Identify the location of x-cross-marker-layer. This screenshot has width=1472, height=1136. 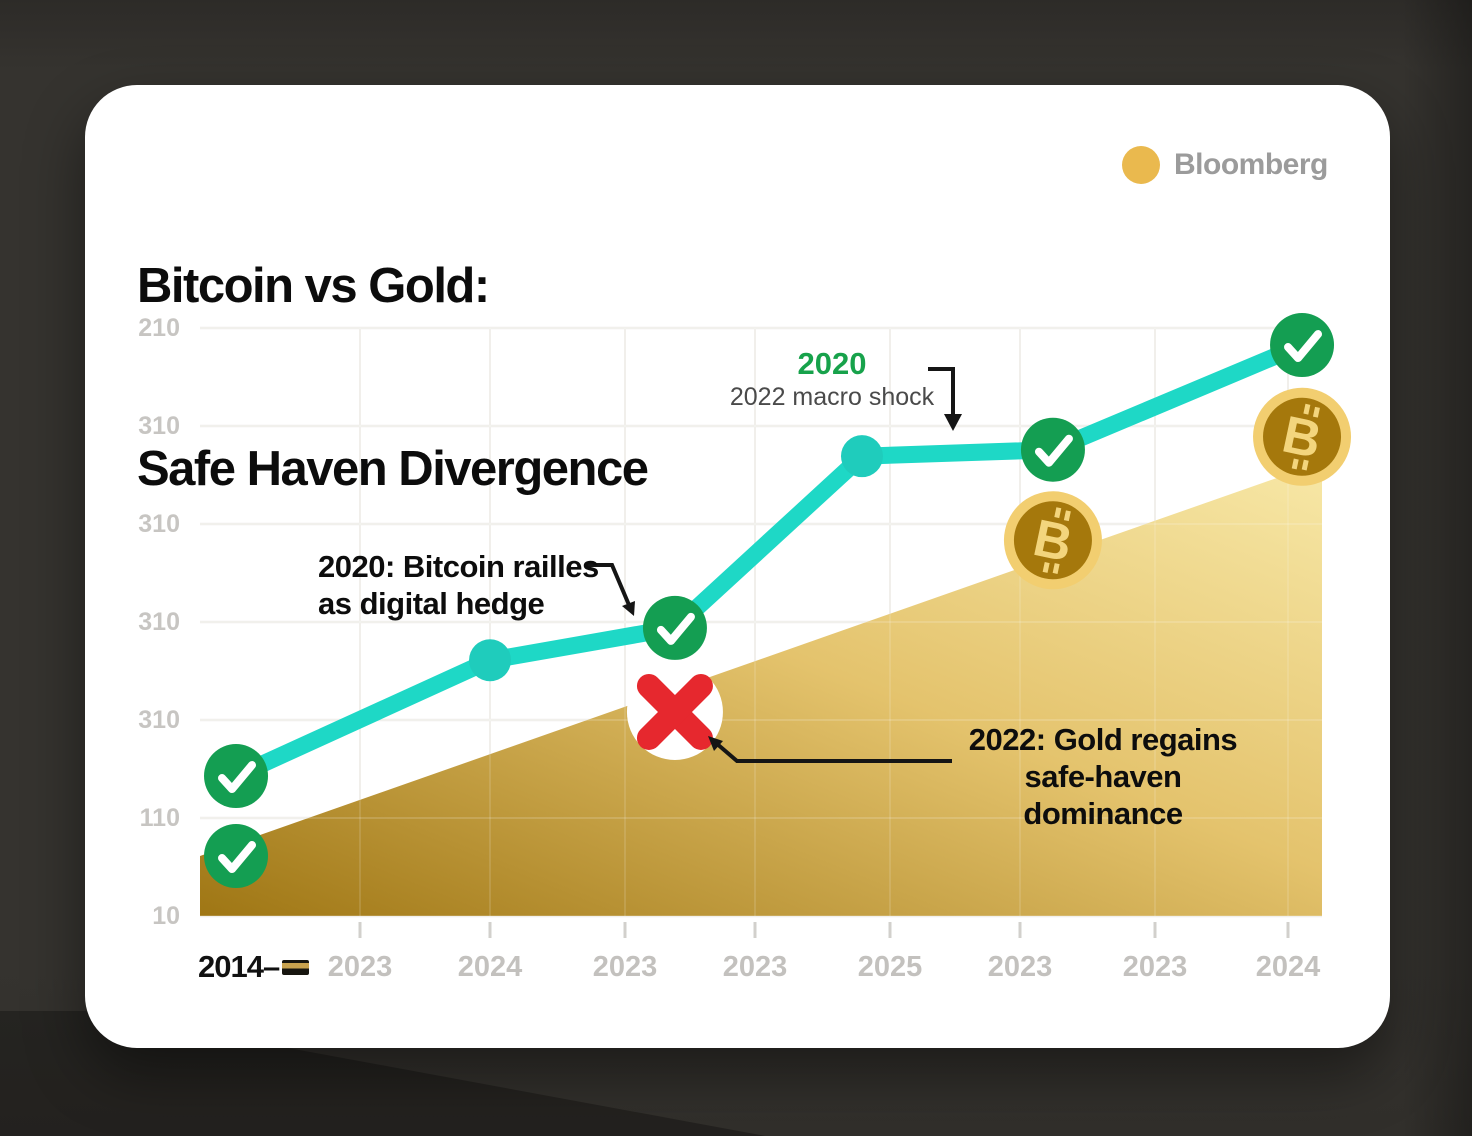
(674, 711).